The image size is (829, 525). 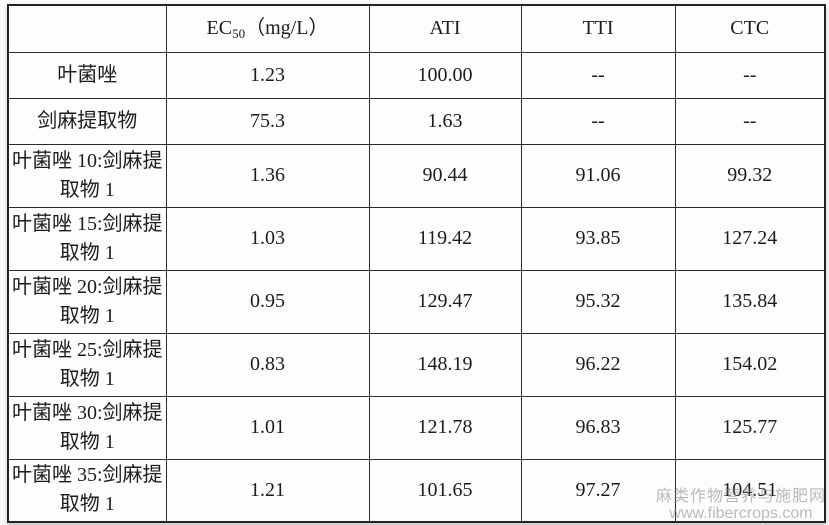 I want to click on ctc-value: 125.77, so click(x=750, y=427).